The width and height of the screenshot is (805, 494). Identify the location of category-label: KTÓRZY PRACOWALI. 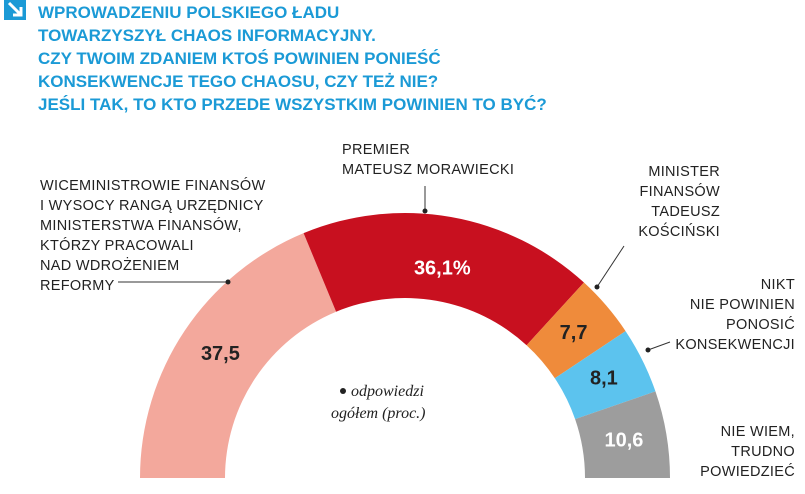
(117, 245).